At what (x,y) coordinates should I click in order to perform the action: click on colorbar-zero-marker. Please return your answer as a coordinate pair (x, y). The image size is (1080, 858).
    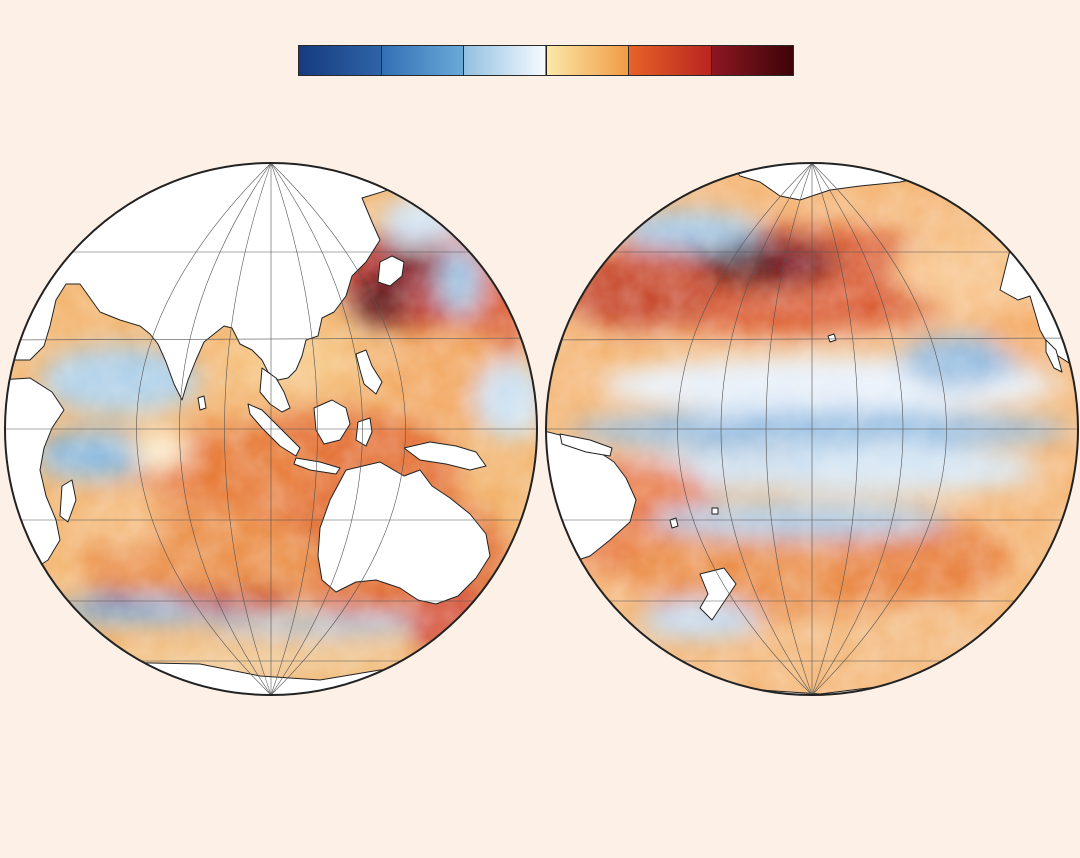
    Looking at the image, I should click on (546, 60).